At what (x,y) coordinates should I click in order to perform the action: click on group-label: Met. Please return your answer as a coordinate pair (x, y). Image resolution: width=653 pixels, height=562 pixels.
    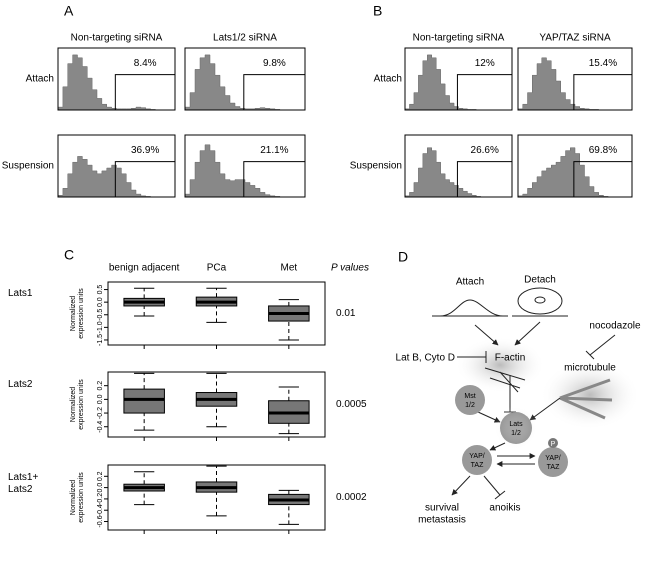
    Looking at the image, I should click on (288, 268).